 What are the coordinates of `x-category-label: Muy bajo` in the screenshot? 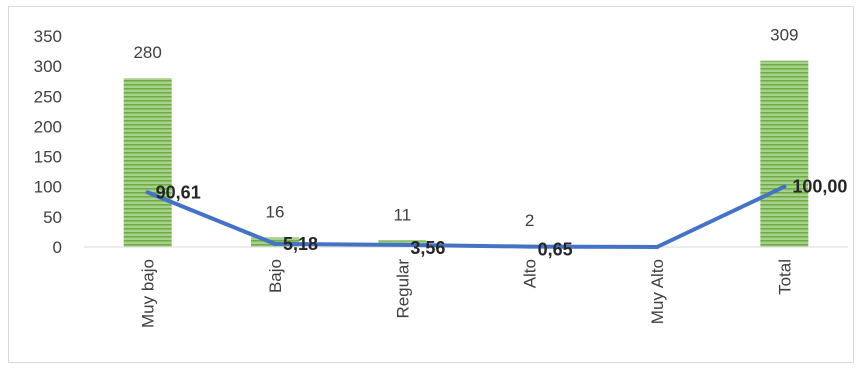 It's located at (148, 293).